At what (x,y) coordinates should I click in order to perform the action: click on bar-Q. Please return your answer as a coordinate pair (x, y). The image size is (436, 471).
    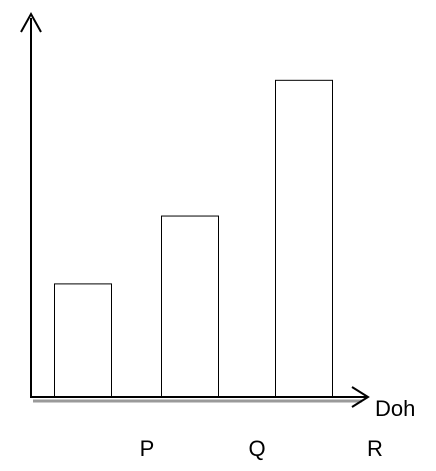
    Looking at the image, I should click on (190, 306).